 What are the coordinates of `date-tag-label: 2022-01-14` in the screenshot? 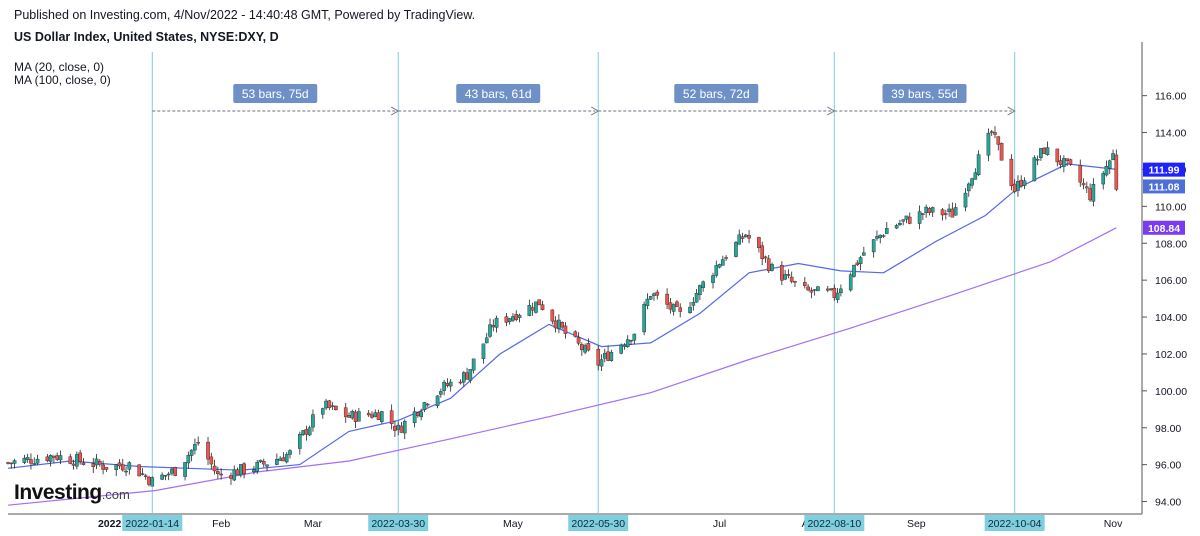 It's located at (152, 524).